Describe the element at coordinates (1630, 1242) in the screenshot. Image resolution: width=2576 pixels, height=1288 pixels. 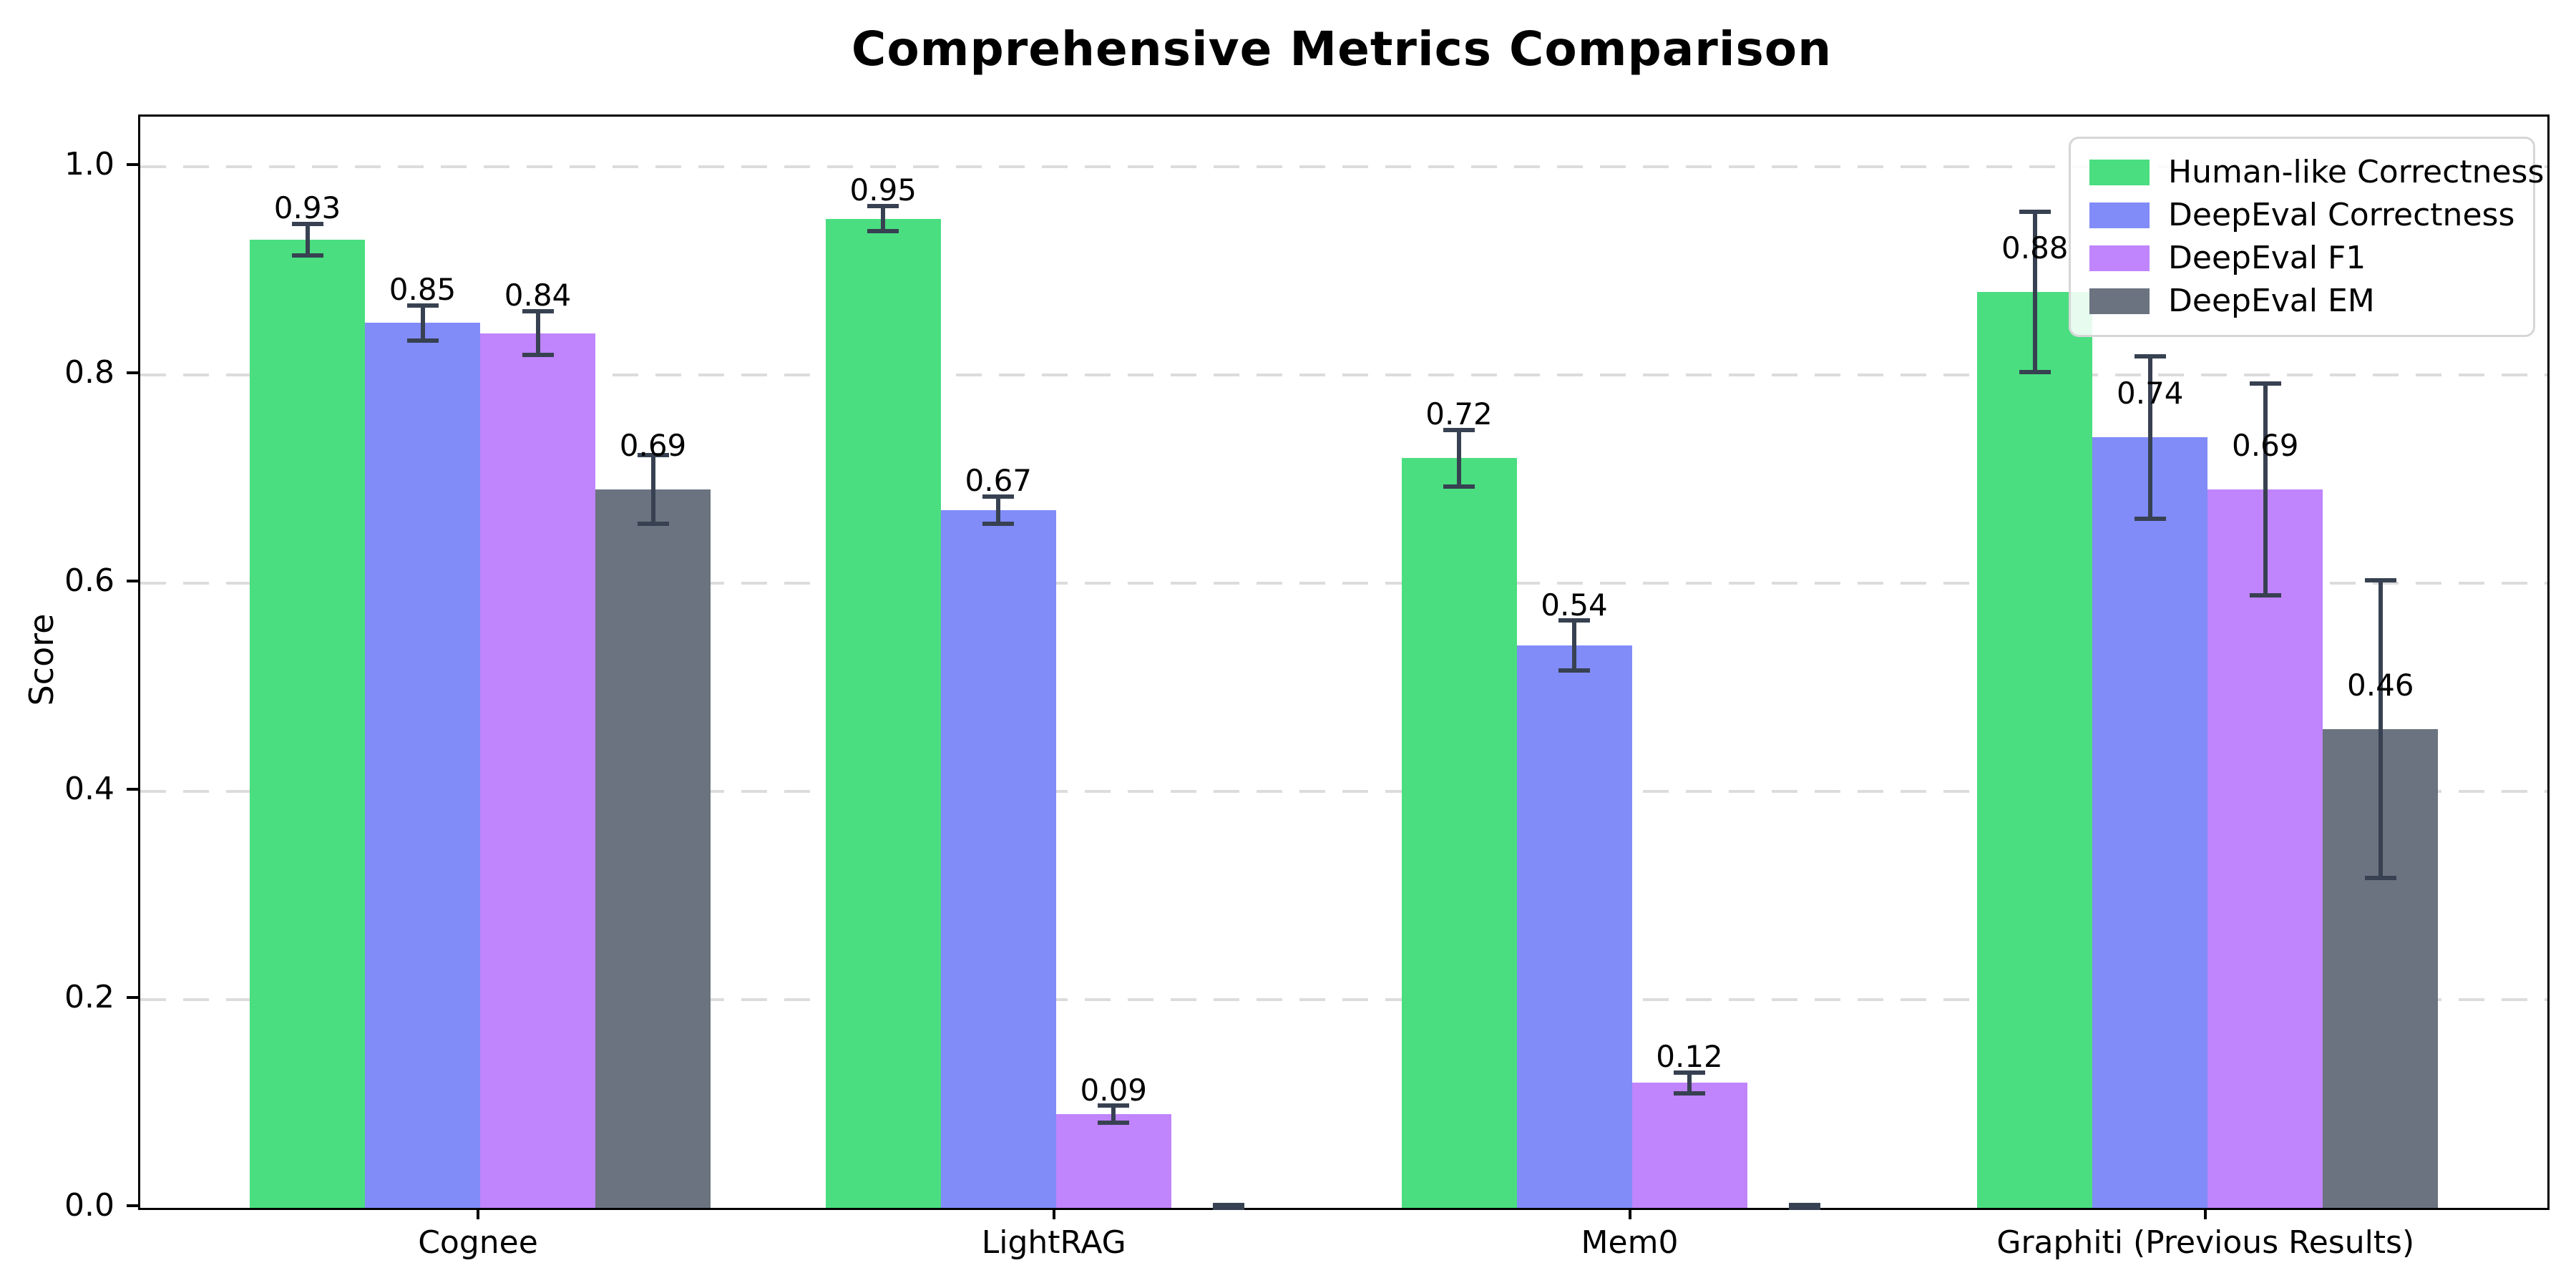
I see `x-tick-label: Mem0` at that location.